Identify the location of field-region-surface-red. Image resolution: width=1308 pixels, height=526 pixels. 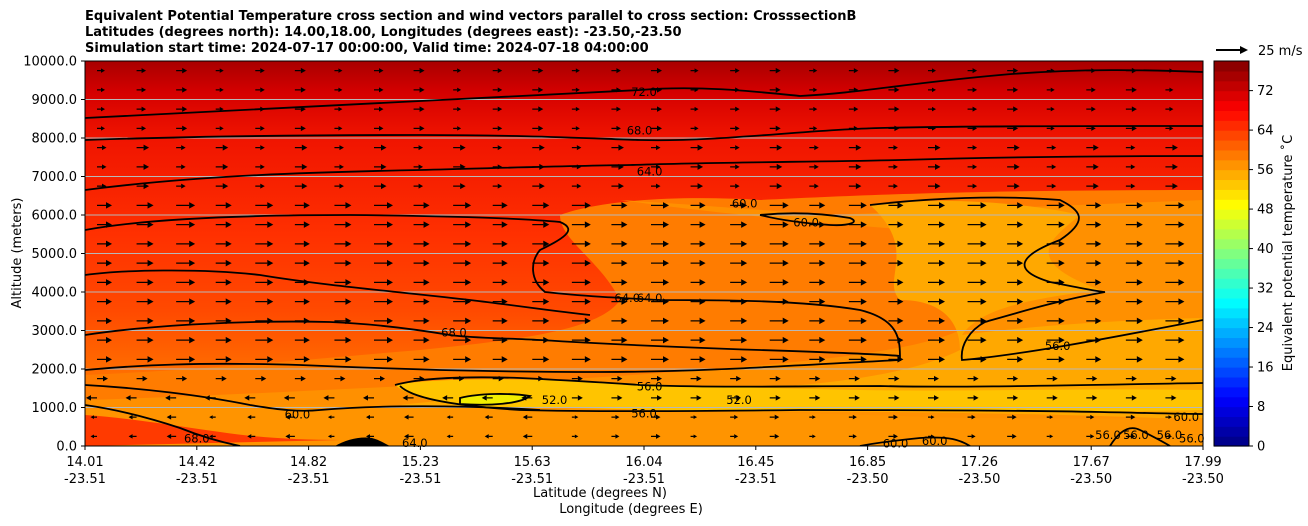
(212, 430).